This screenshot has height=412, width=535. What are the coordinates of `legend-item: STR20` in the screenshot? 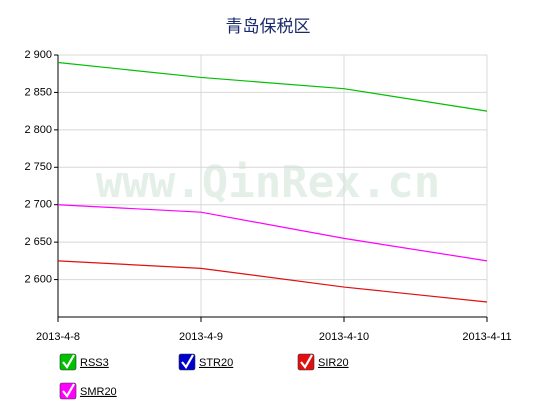 It's located at (205, 362).